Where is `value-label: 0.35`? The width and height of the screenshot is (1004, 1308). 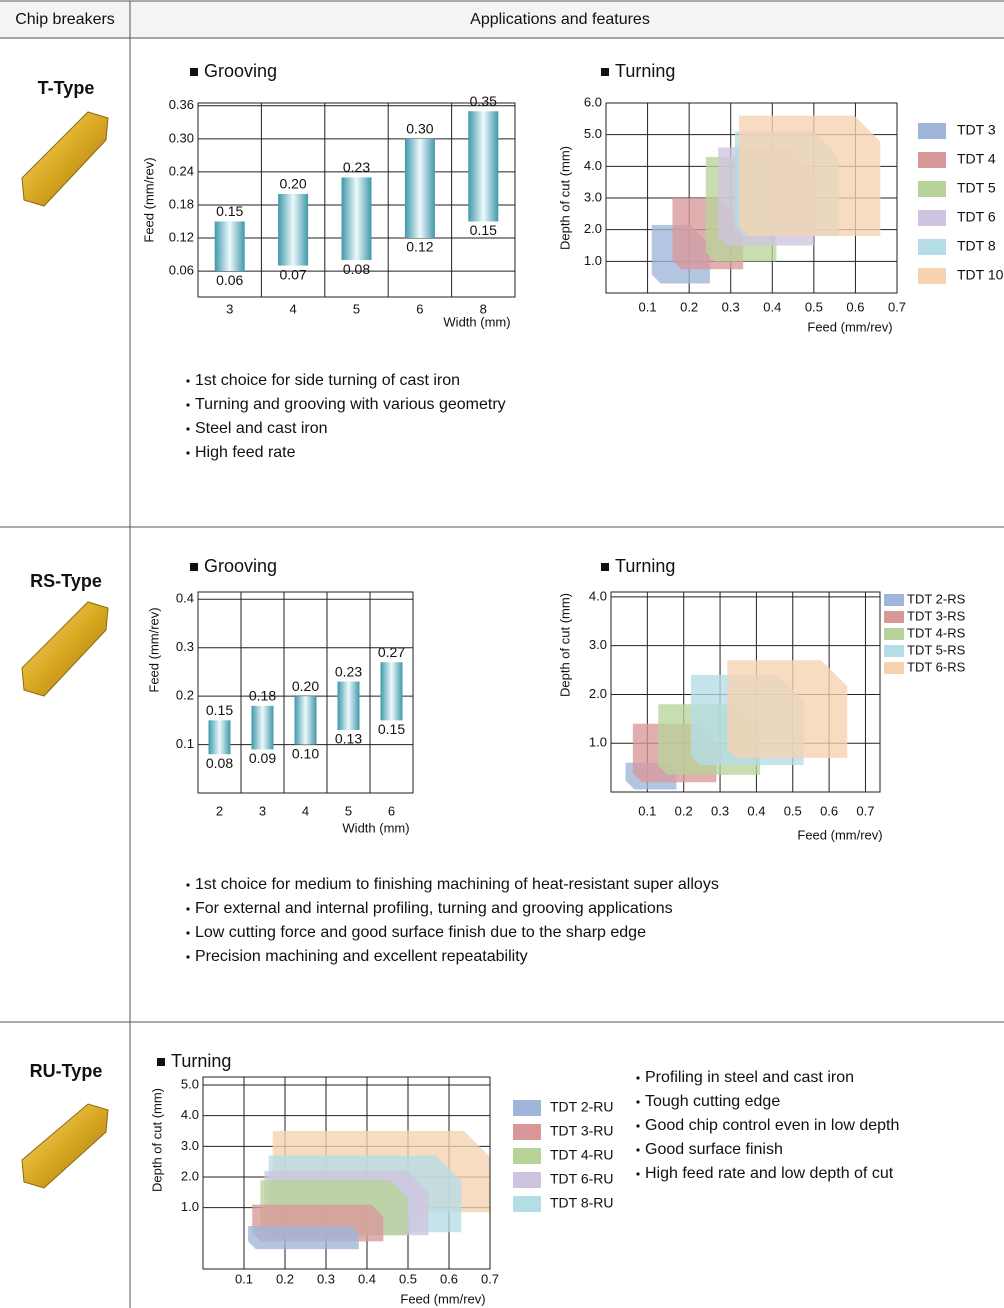 value-label: 0.35 is located at coordinates (483, 101).